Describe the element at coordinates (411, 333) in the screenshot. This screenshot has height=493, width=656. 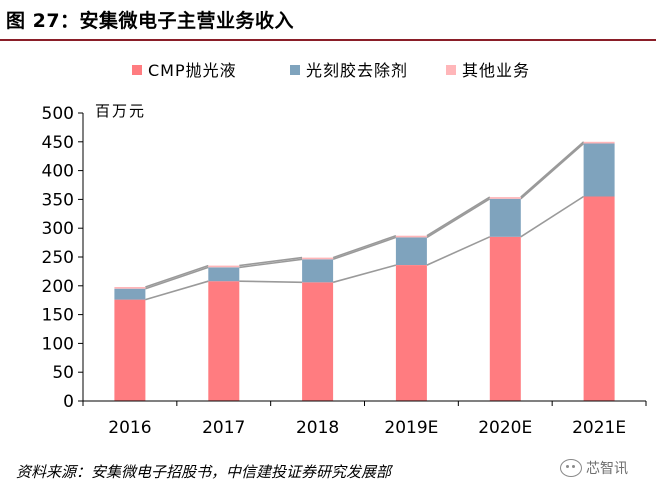
I see `bar-segment-1-2019E` at that location.